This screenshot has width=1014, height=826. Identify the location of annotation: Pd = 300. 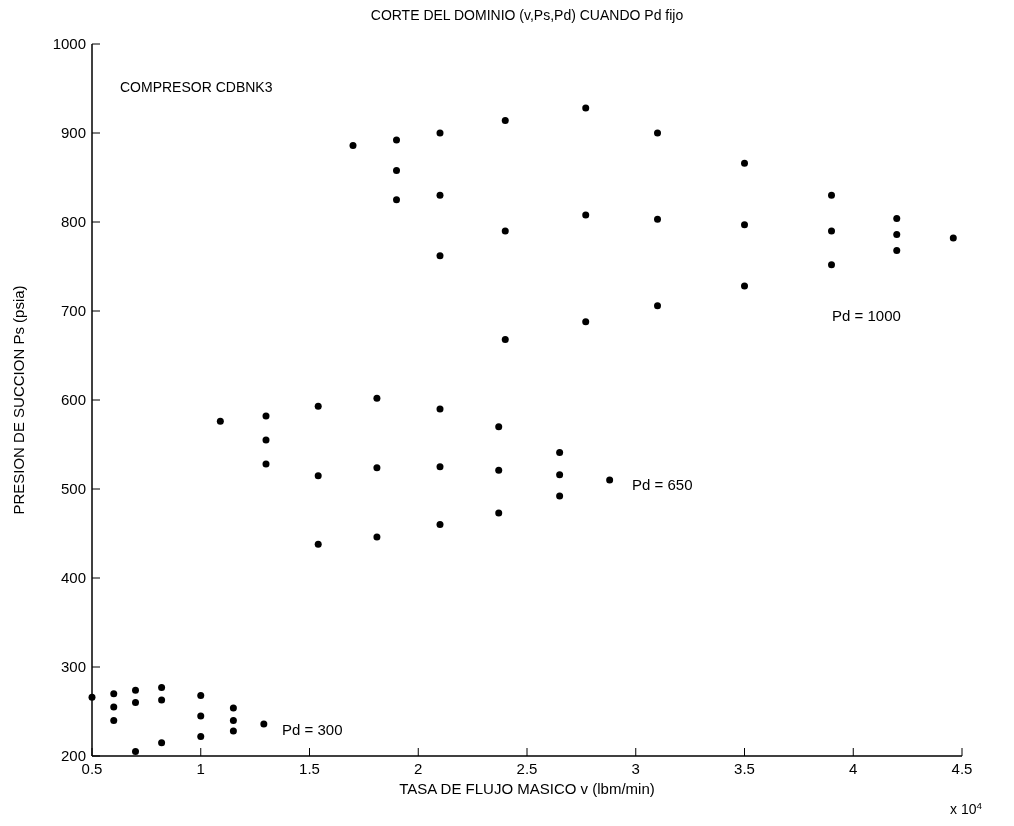
(312, 729).